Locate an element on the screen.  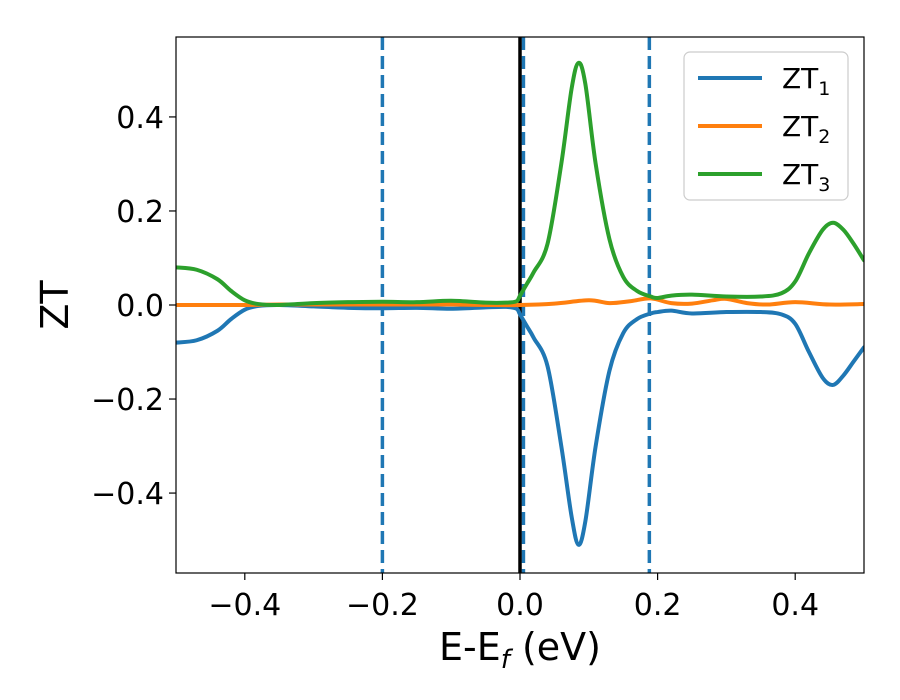
x-tick-label: −0.2 is located at coordinates (382, 605).